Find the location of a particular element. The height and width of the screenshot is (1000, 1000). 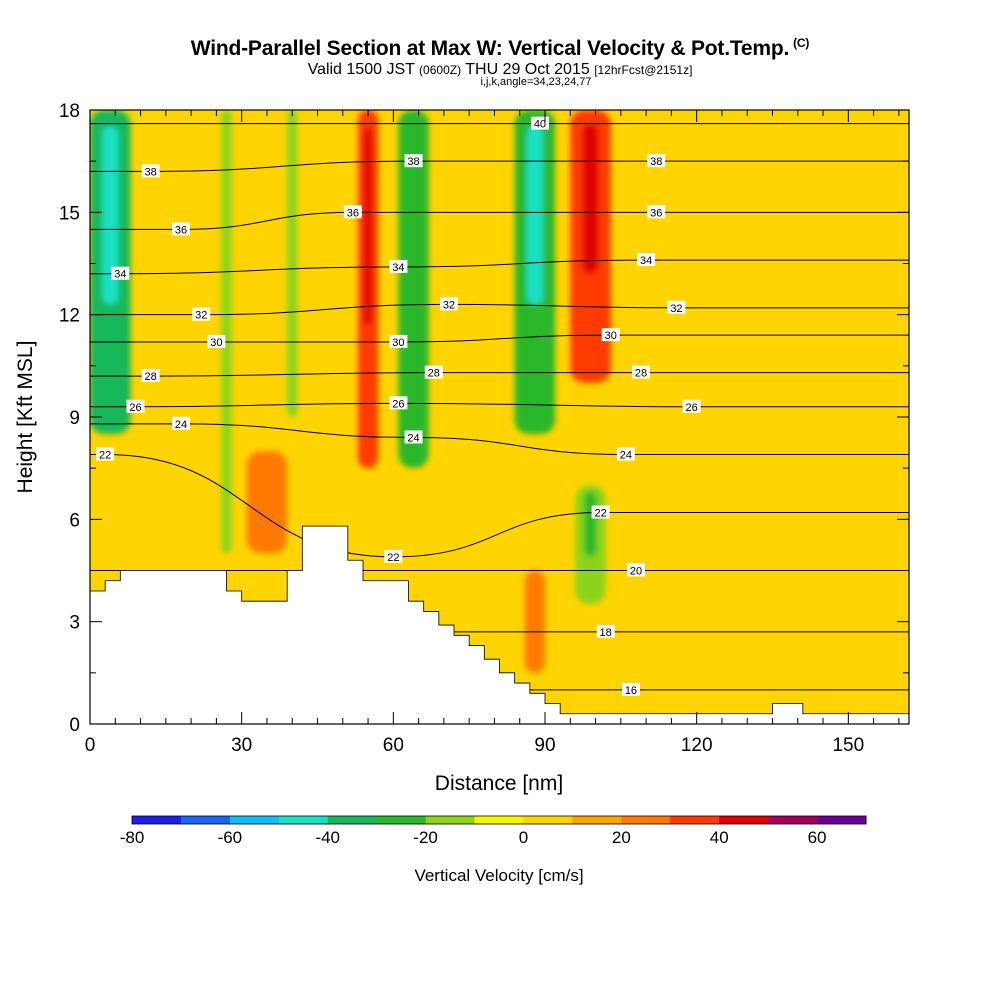

contour-label: 16 is located at coordinates (630, 689).